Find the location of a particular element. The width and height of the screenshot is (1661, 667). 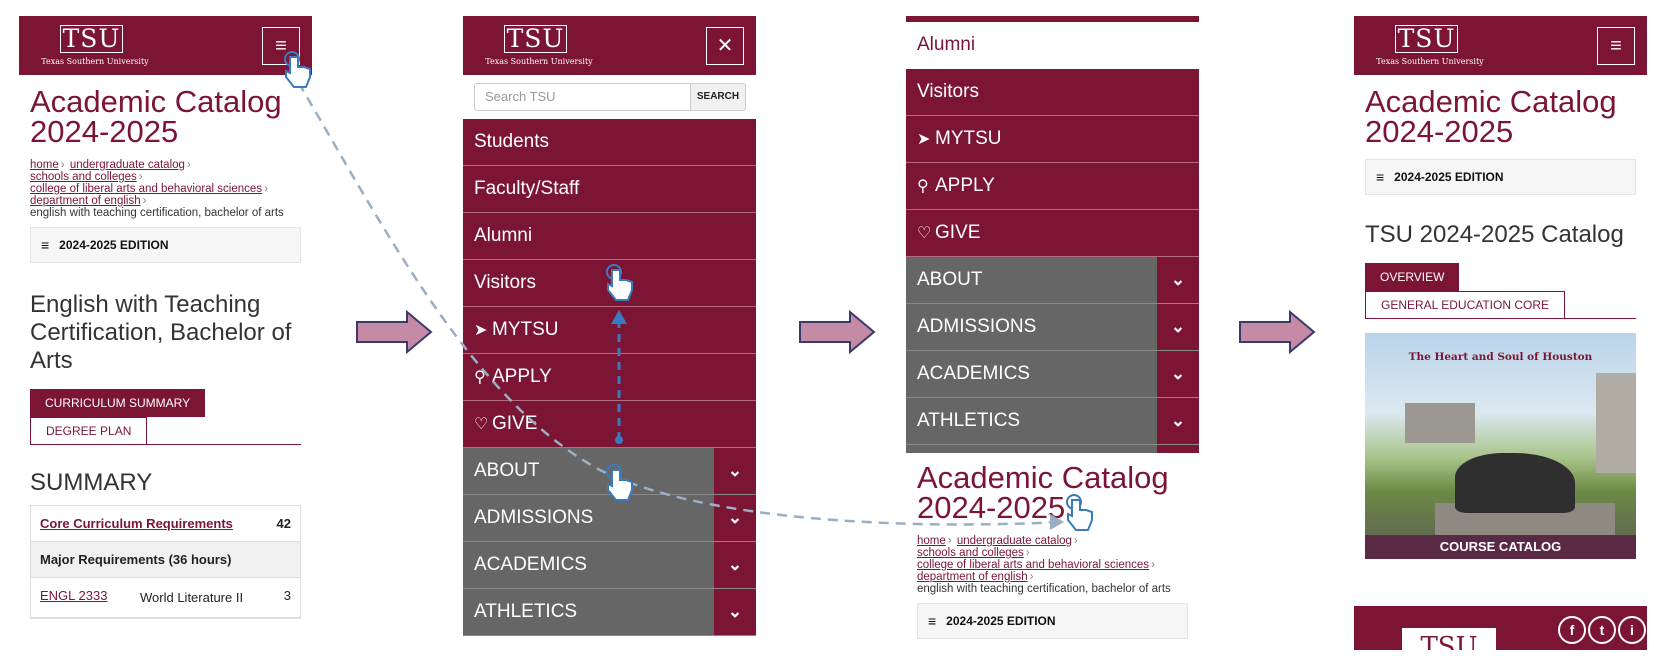

site-footer: TSU f t i is located at coordinates (1500, 628).